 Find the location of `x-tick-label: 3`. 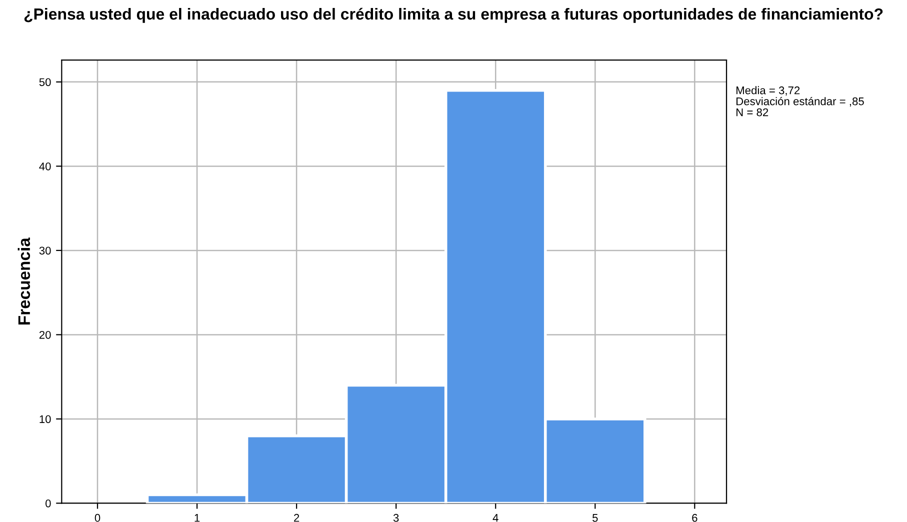

x-tick-label: 3 is located at coordinates (396, 518).